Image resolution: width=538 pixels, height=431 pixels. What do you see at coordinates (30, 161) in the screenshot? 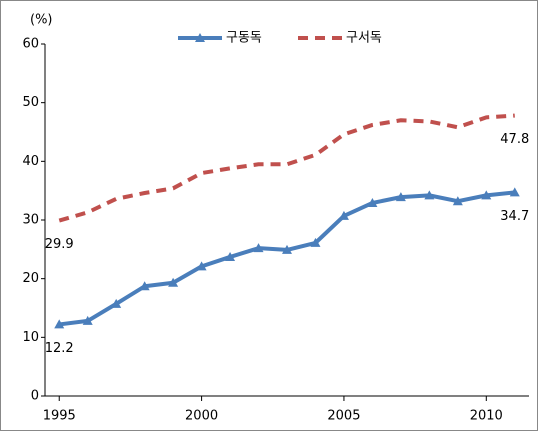
I see `y-tick-label: 40` at bounding box center [30, 161].